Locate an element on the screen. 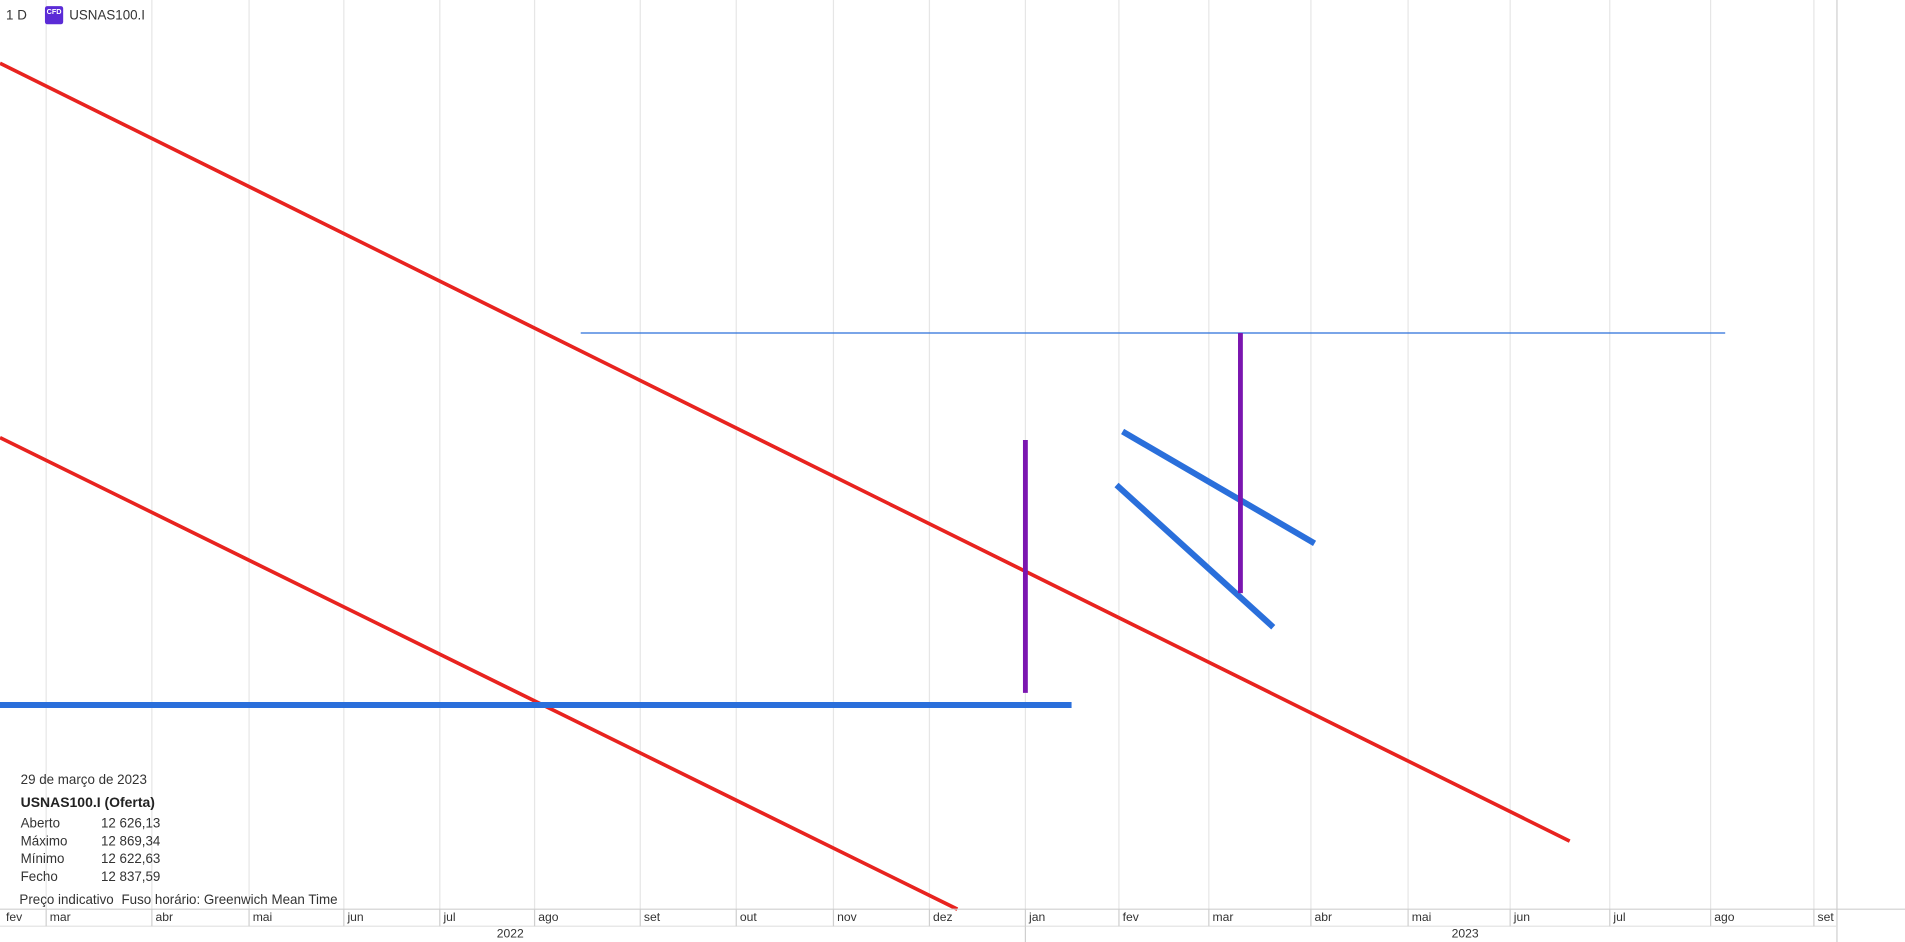  info-value: 12 869,34 is located at coordinates (131, 840).